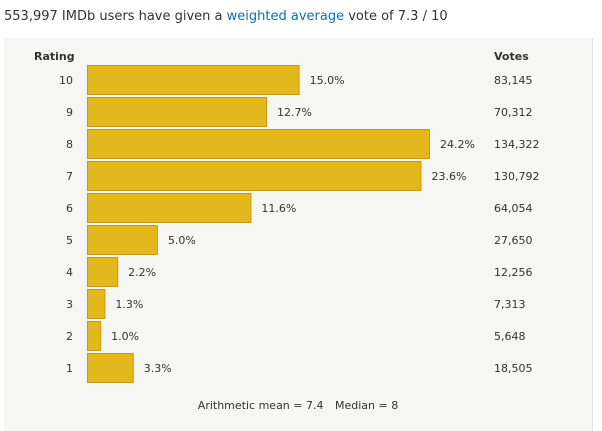 This screenshot has width=602, height=431. I want to click on votes-value-10: 83,145, so click(513, 80).